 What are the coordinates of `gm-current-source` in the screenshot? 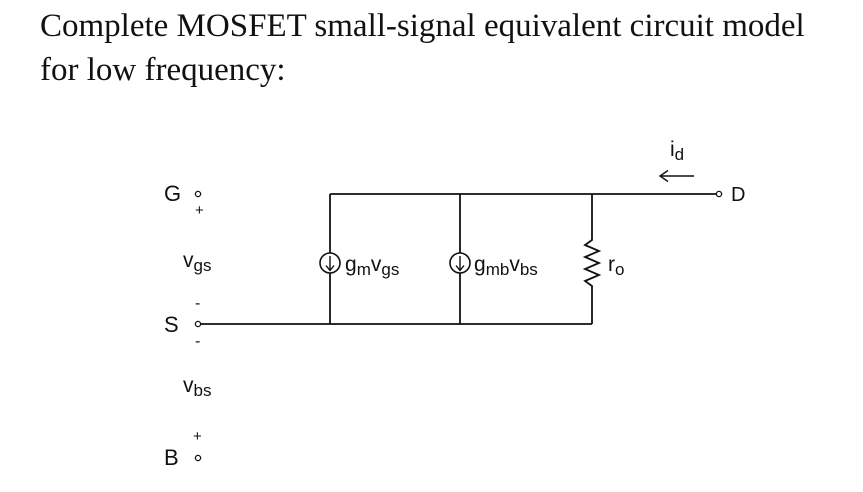 It's located at (330, 263).